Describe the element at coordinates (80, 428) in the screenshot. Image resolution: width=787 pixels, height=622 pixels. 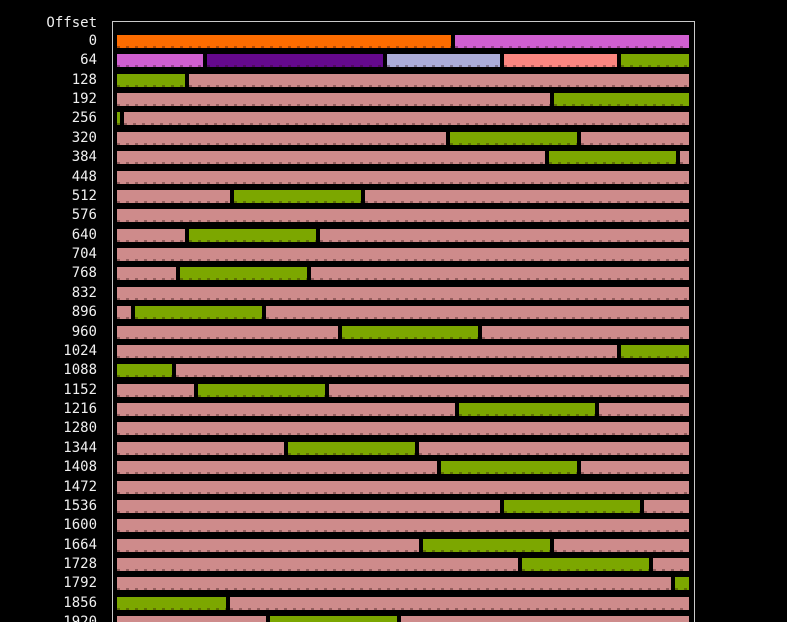
I see `offset-tick-label: 1280` at that location.